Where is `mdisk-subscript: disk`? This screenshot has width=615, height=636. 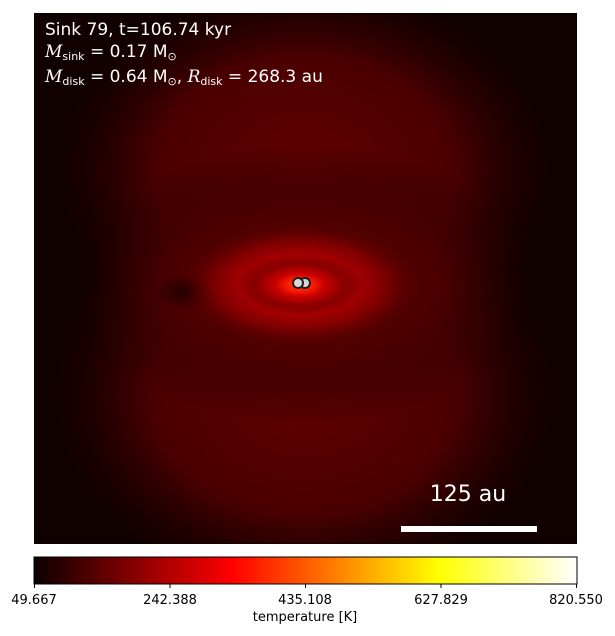
mdisk-subscript: disk is located at coordinates (73, 81).